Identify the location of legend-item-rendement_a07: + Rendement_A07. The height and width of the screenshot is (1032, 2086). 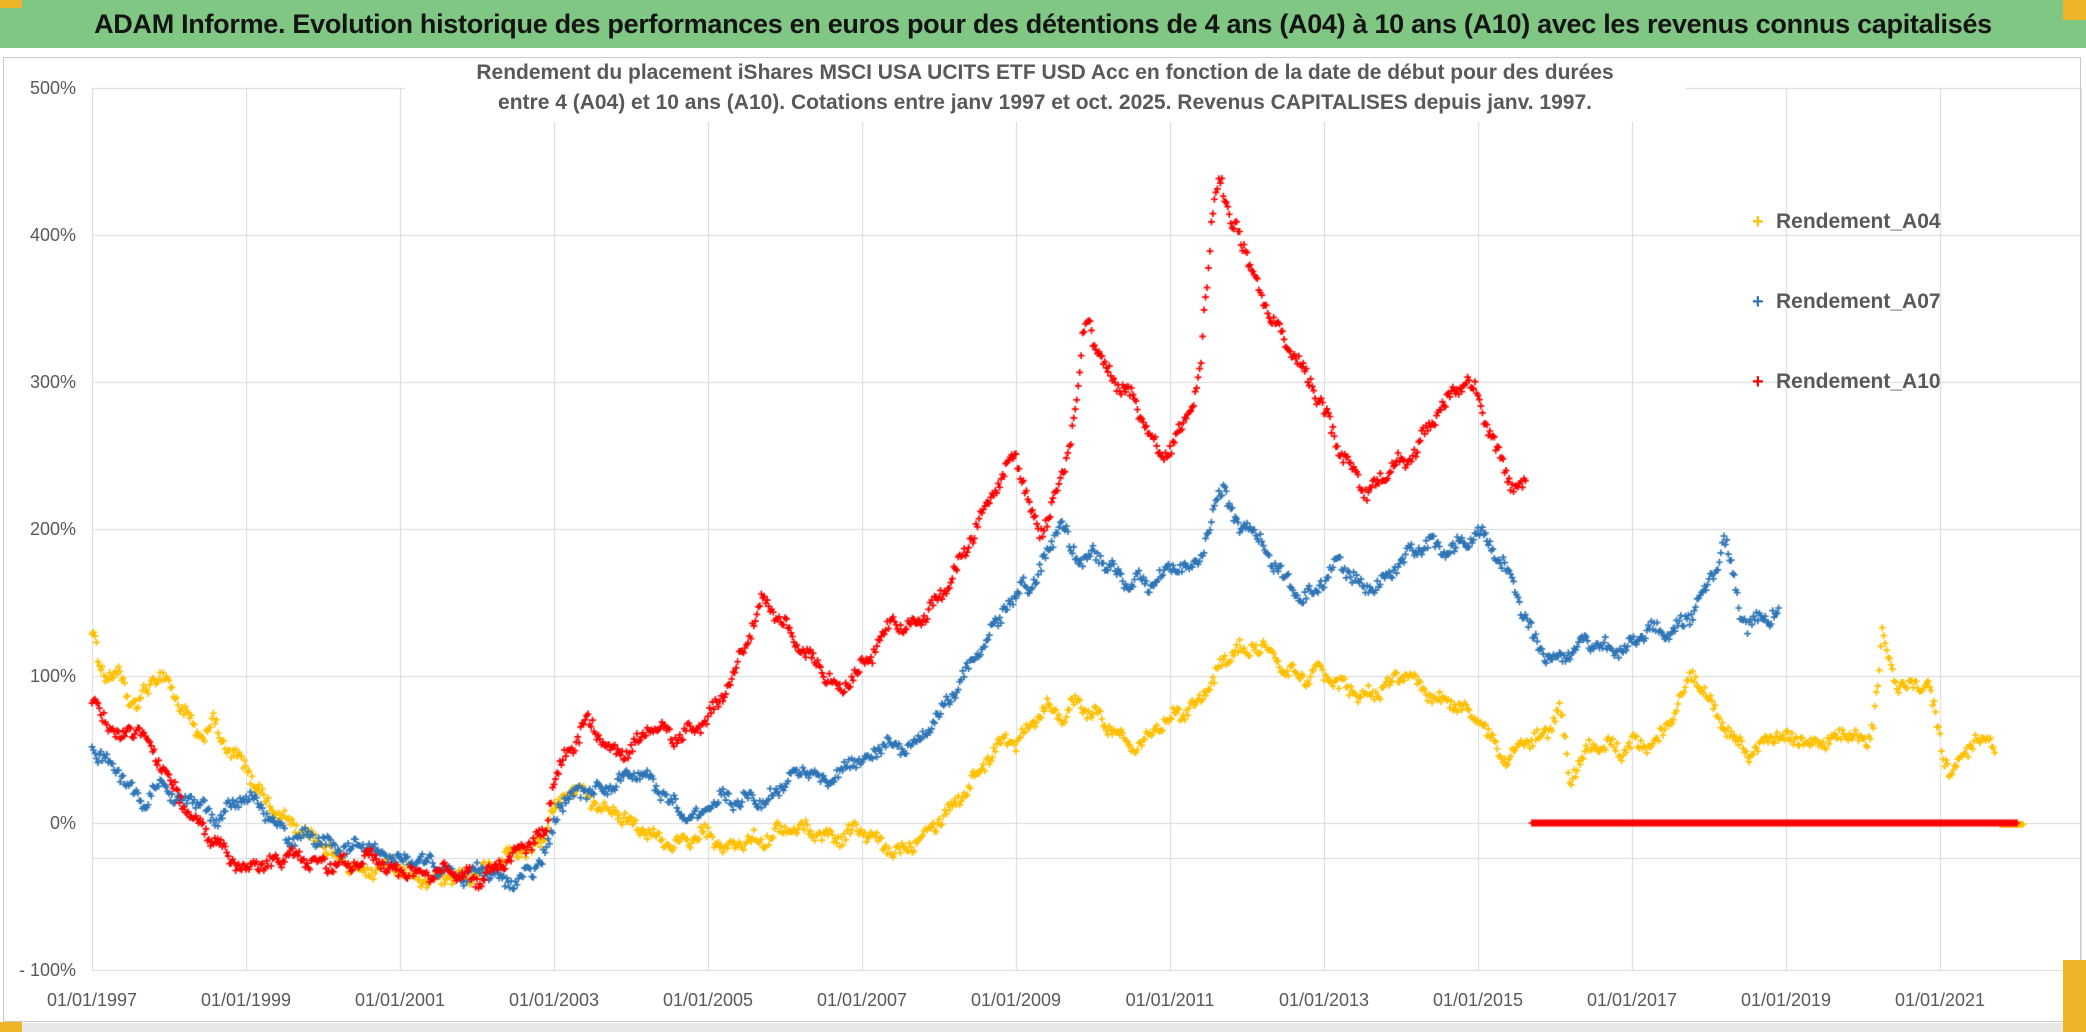
(1846, 302).